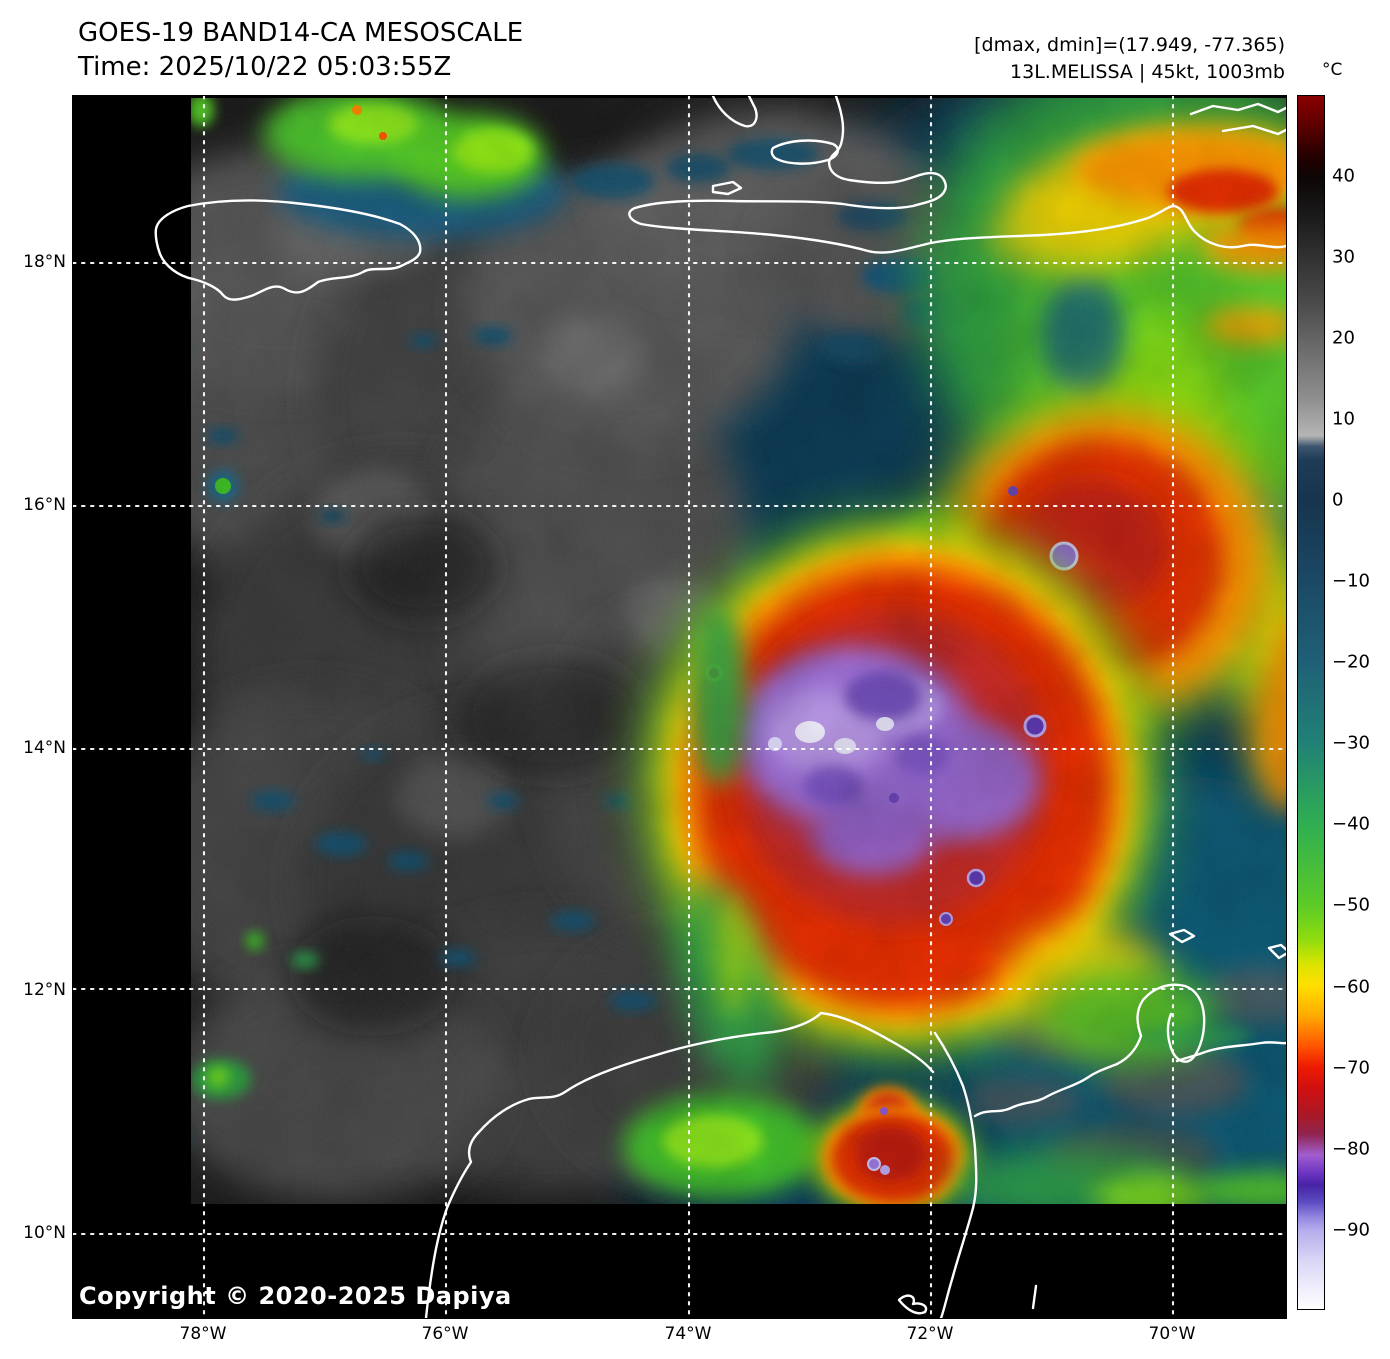 The height and width of the screenshot is (1359, 1390). Describe the element at coordinates (734, 112) in the screenshot. I see `coastline-nw-haiti` at that location.